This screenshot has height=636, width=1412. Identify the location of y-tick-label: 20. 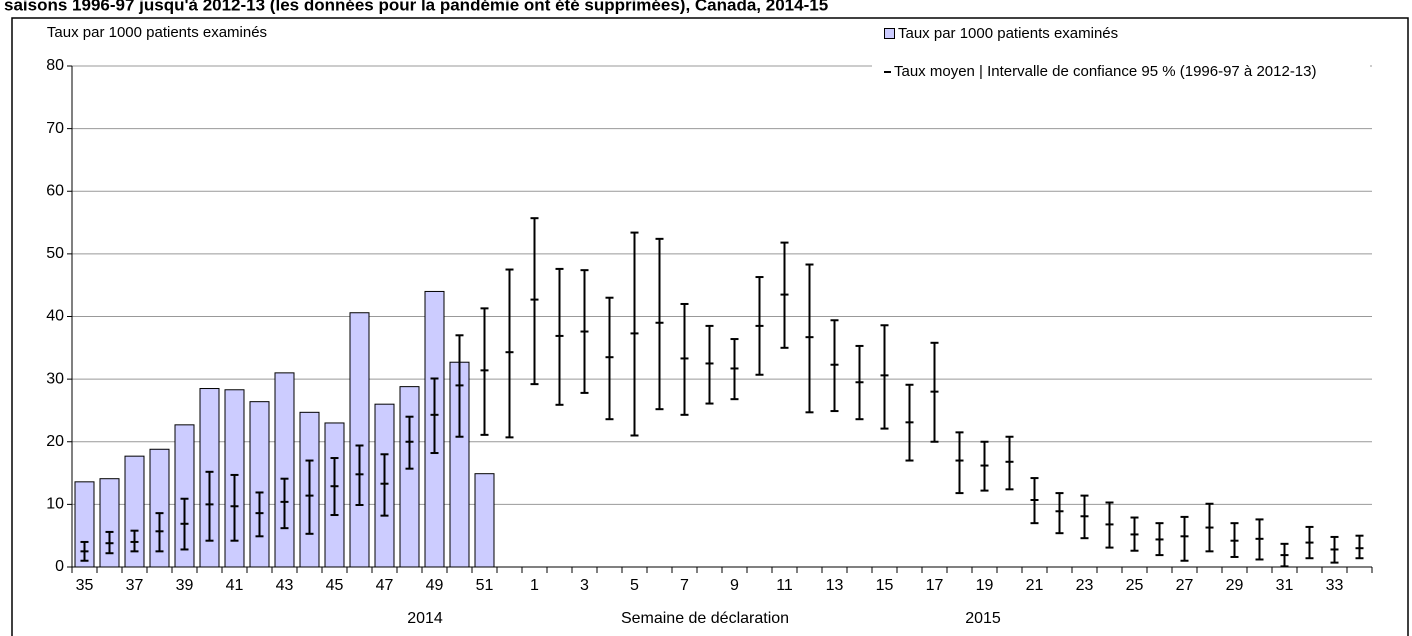
(55, 441).